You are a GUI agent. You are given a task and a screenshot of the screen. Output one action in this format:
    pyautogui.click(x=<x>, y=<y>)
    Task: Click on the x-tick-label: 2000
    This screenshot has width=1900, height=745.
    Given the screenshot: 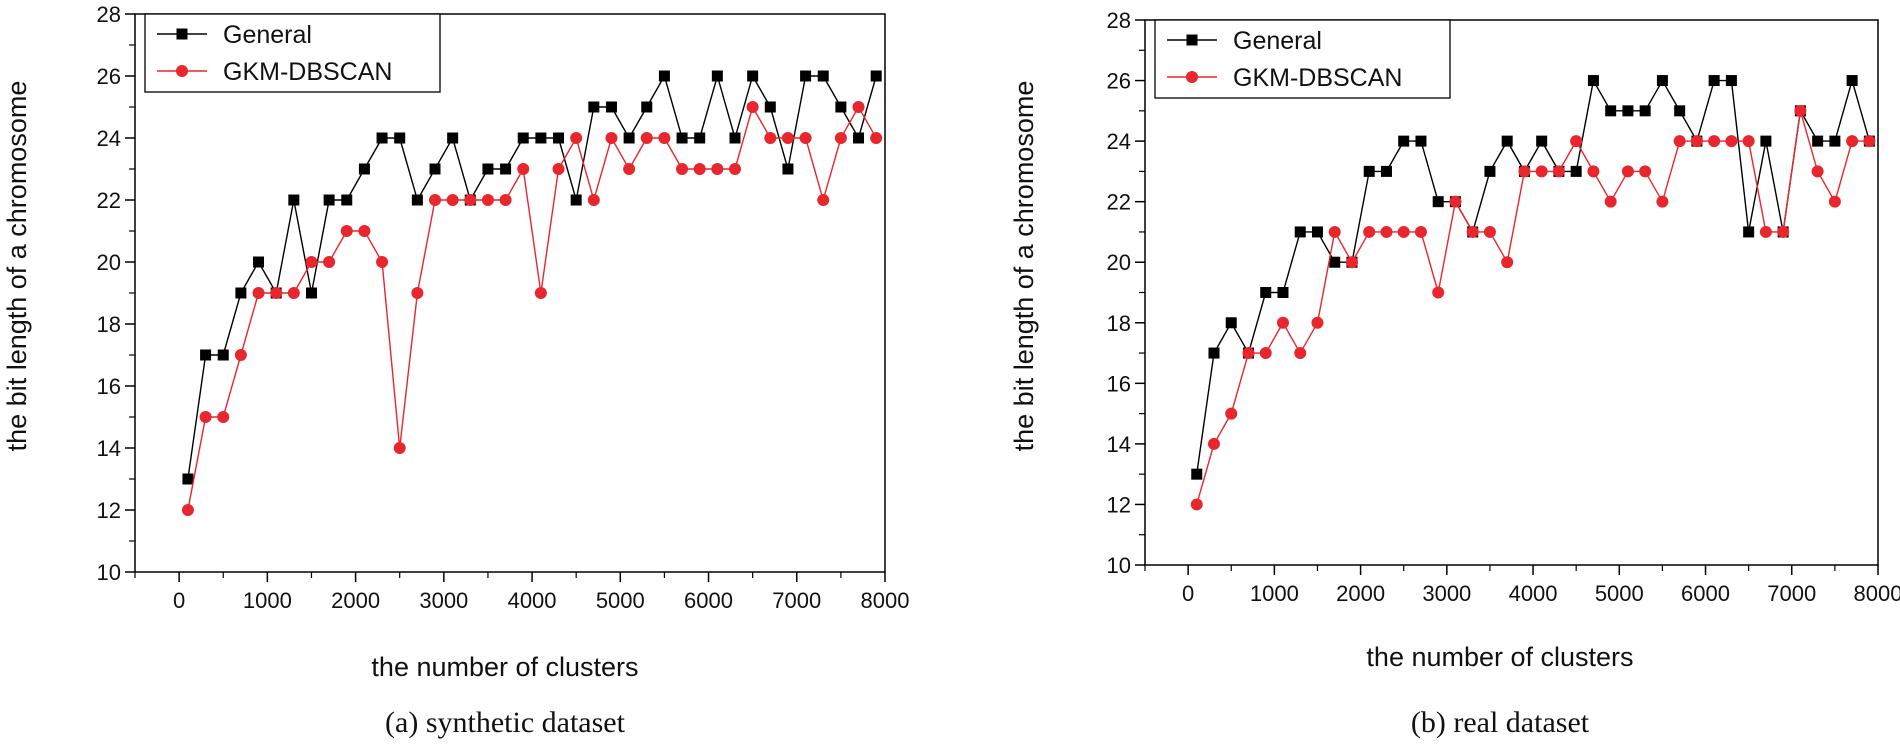 What is the action you would take?
    pyautogui.click(x=355, y=600)
    